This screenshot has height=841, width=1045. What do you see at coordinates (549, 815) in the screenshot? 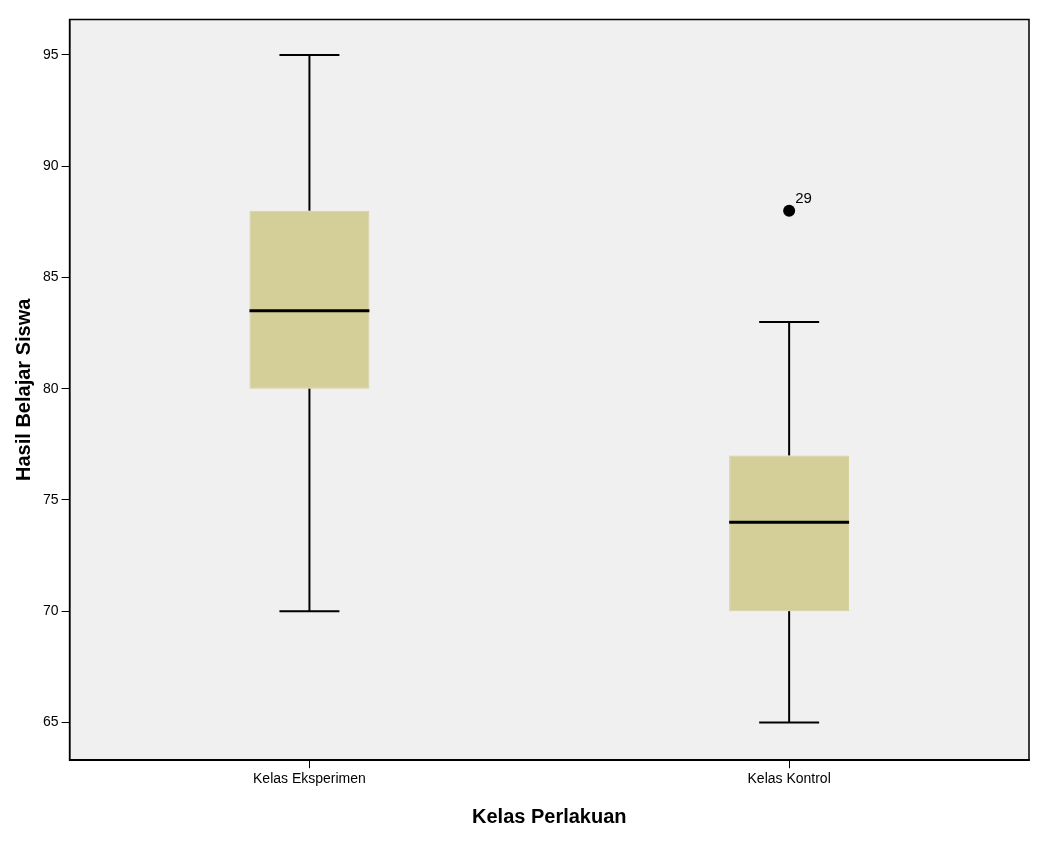
I see `x-axis-title: Kelas Perlakuan` at bounding box center [549, 815].